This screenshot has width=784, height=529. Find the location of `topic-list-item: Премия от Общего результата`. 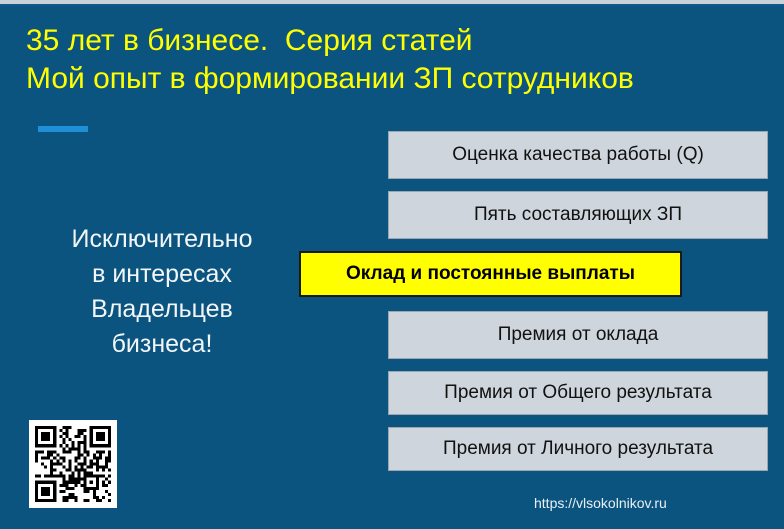

topic-list-item: Премия от Общего результата is located at coordinates (578, 393).